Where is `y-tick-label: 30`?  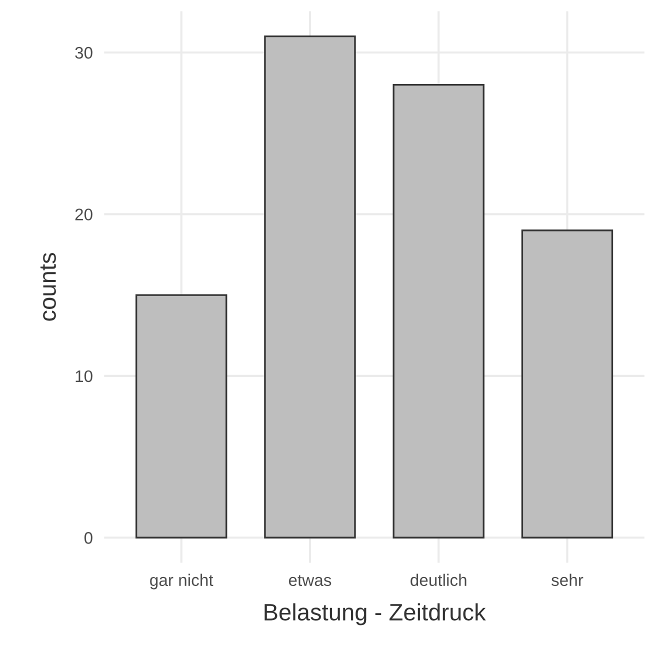 y-tick-label: 30 is located at coordinates (83, 52).